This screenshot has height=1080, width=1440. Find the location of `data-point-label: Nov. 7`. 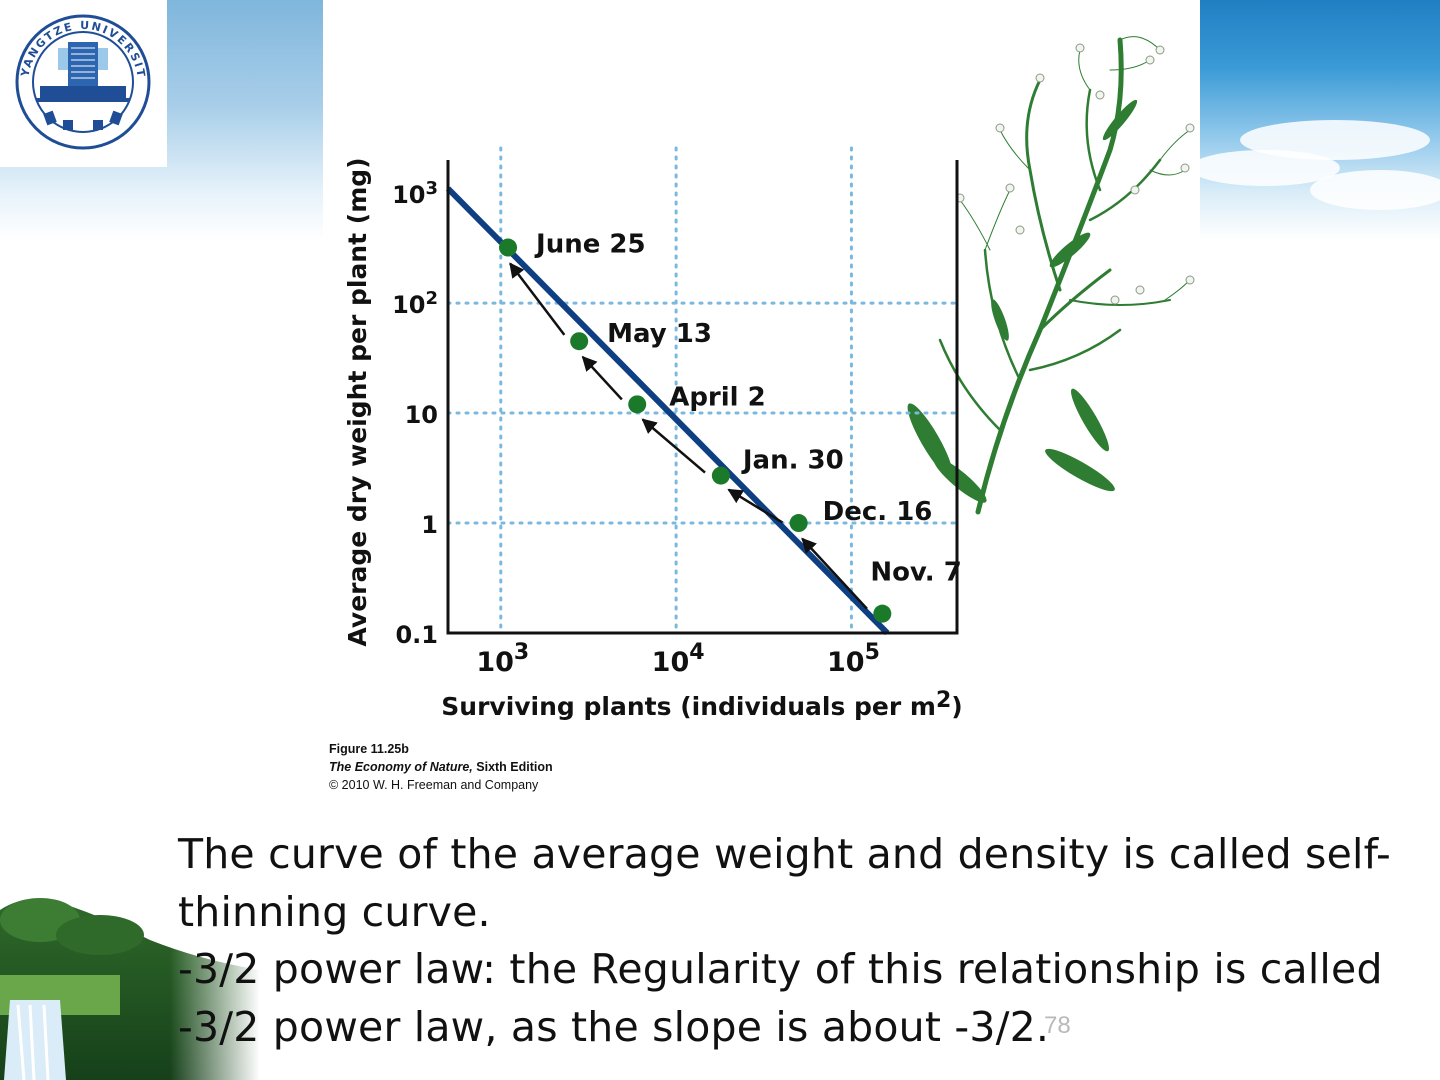

data-point-label: Nov. 7 is located at coordinates (915, 573).